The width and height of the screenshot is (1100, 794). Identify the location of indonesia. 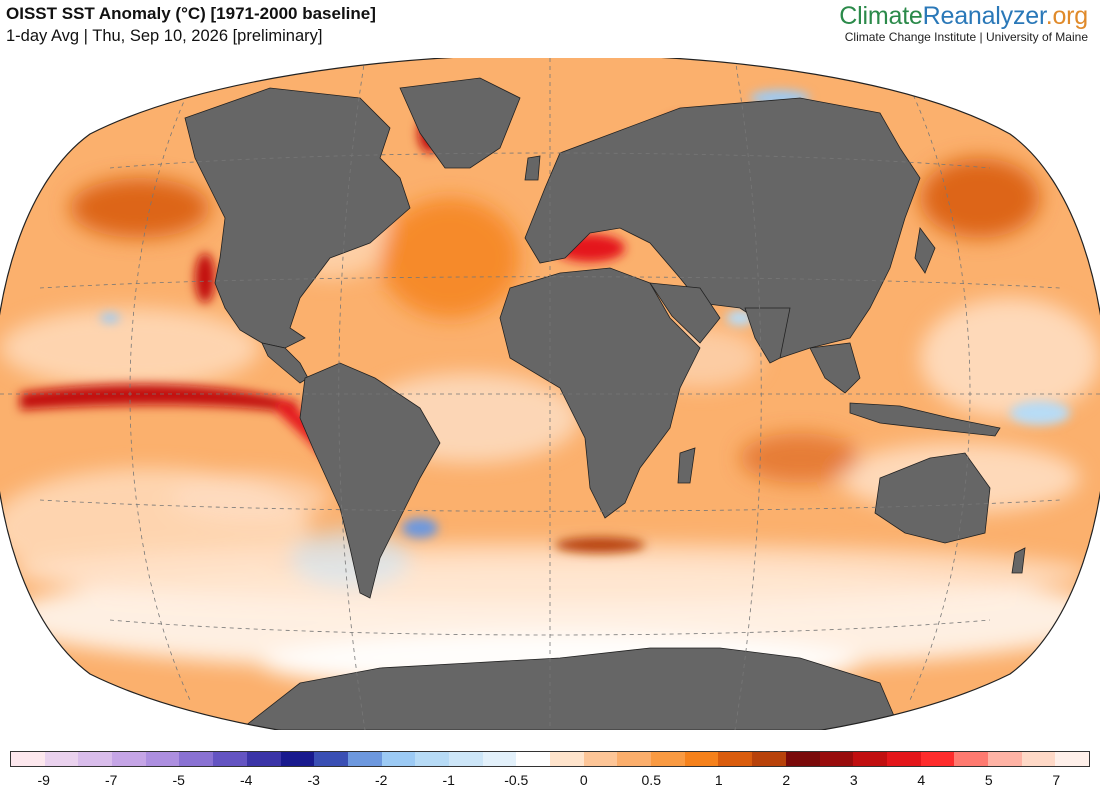
(925, 419).